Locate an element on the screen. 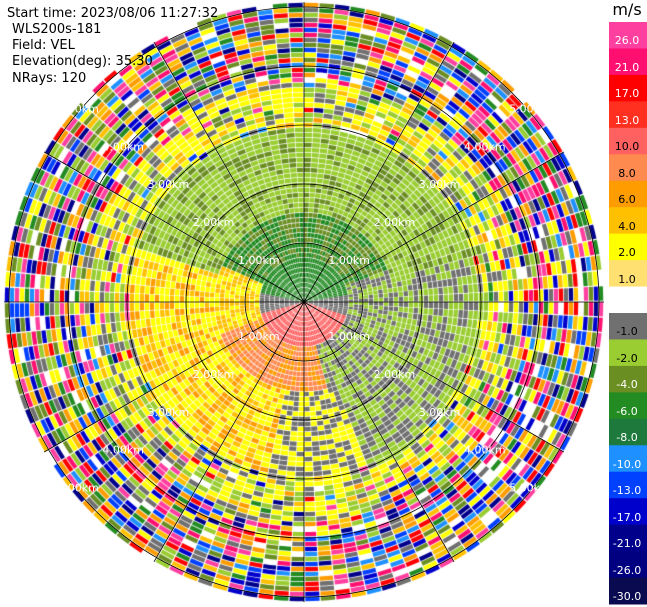 The width and height of the screenshot is (647, 607). instrument-label: WLS200s-181 is located at coordinates (57, 29).